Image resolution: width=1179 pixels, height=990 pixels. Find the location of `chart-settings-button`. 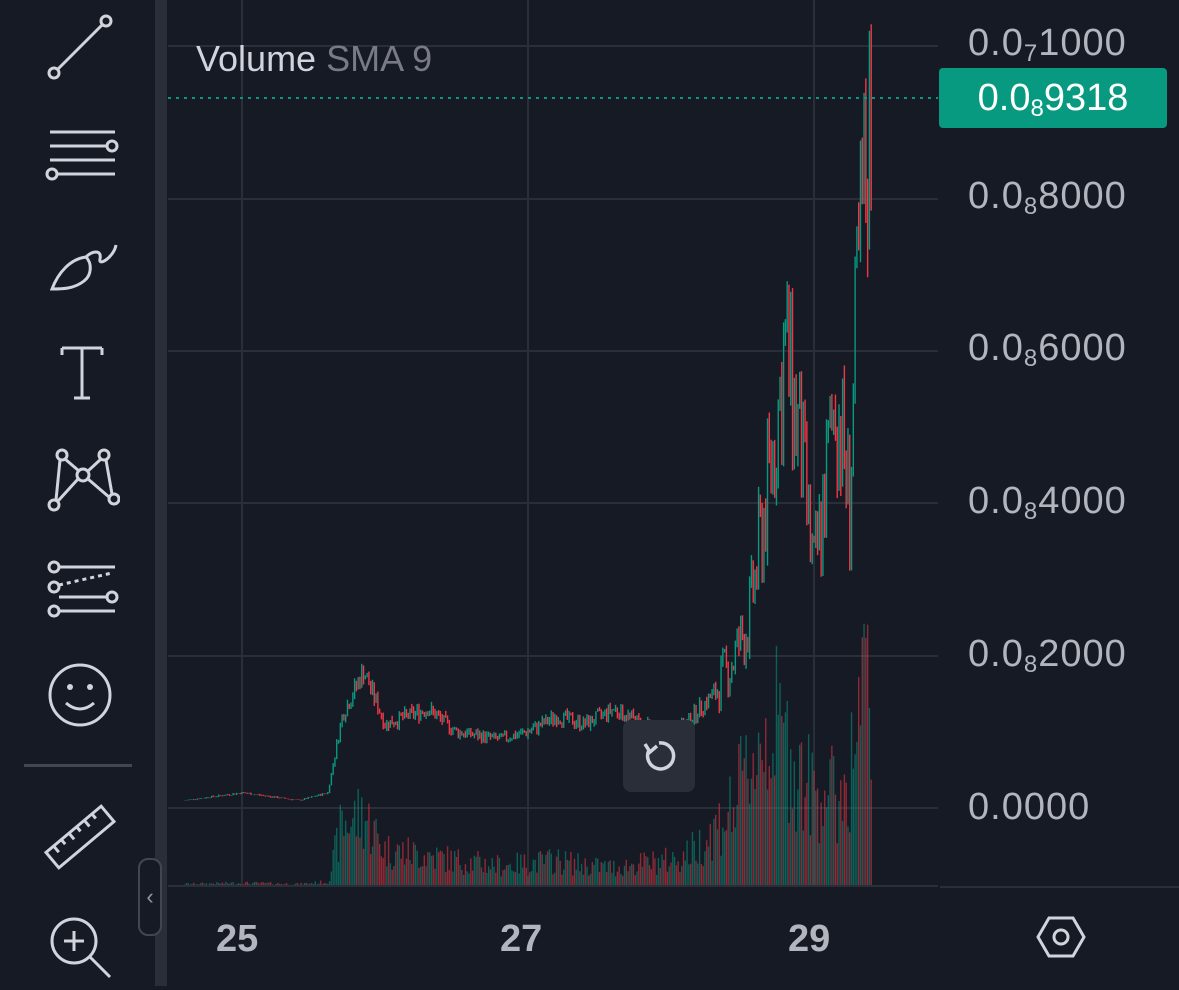

chart-settings-button is located at coordinates (1061, 937).